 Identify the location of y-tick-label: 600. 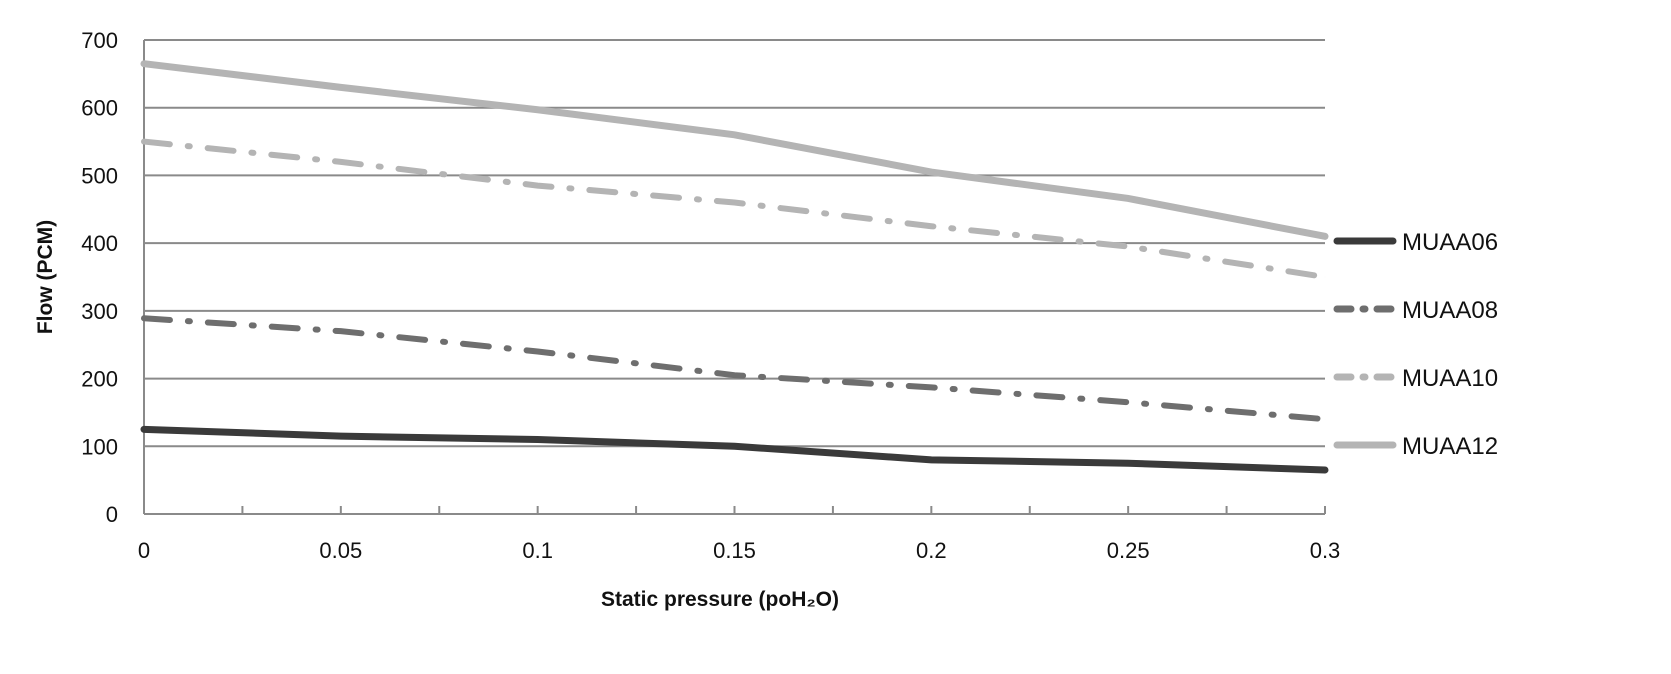
(99, 108).